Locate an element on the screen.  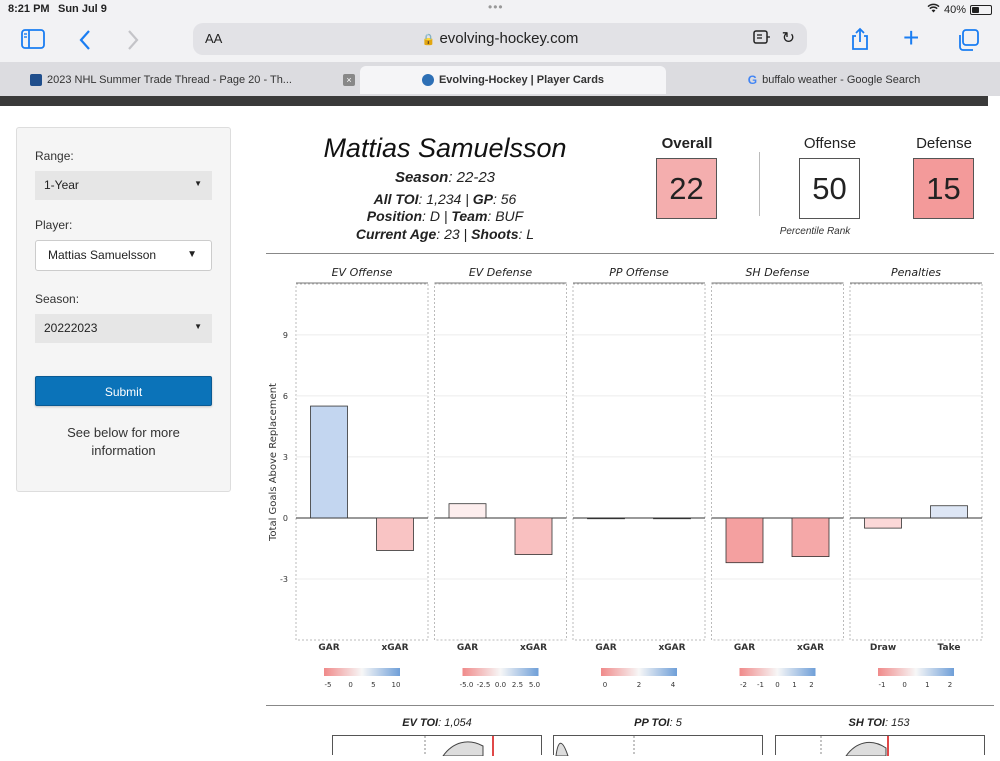
sidebar-icon is located at coordinates (33, 41).